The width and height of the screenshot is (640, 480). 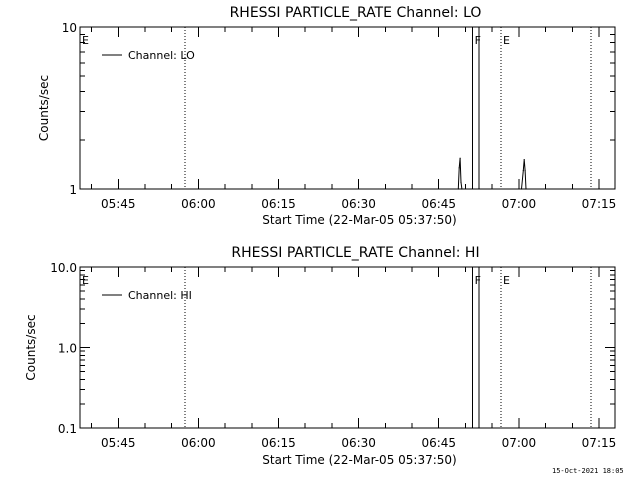 What do you see at coordinates (67, 349) in the screenshot?
I see `y-tick-label: 1.0` at bounding box center [67, 349].